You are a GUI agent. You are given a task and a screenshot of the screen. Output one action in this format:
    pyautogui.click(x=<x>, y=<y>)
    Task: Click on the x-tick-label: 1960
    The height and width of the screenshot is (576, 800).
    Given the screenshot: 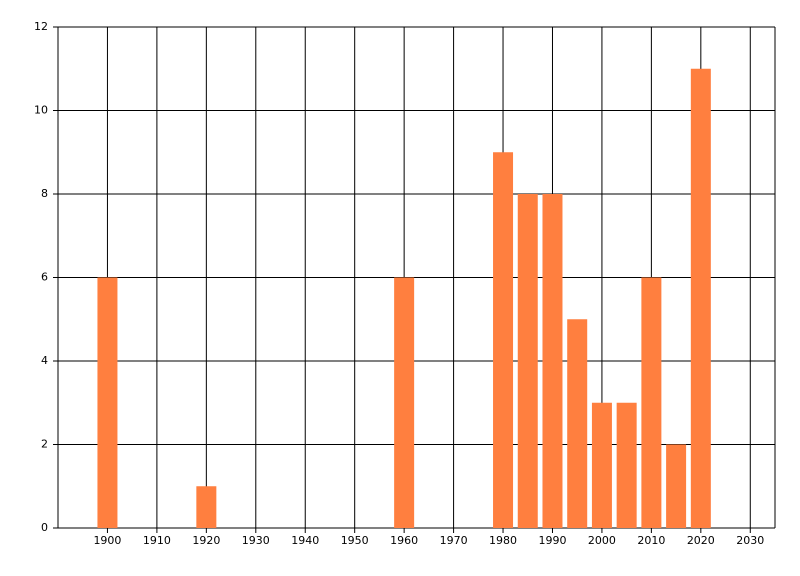 What is the action you would take?
    pyautogui.click(x=404, y=540)
    